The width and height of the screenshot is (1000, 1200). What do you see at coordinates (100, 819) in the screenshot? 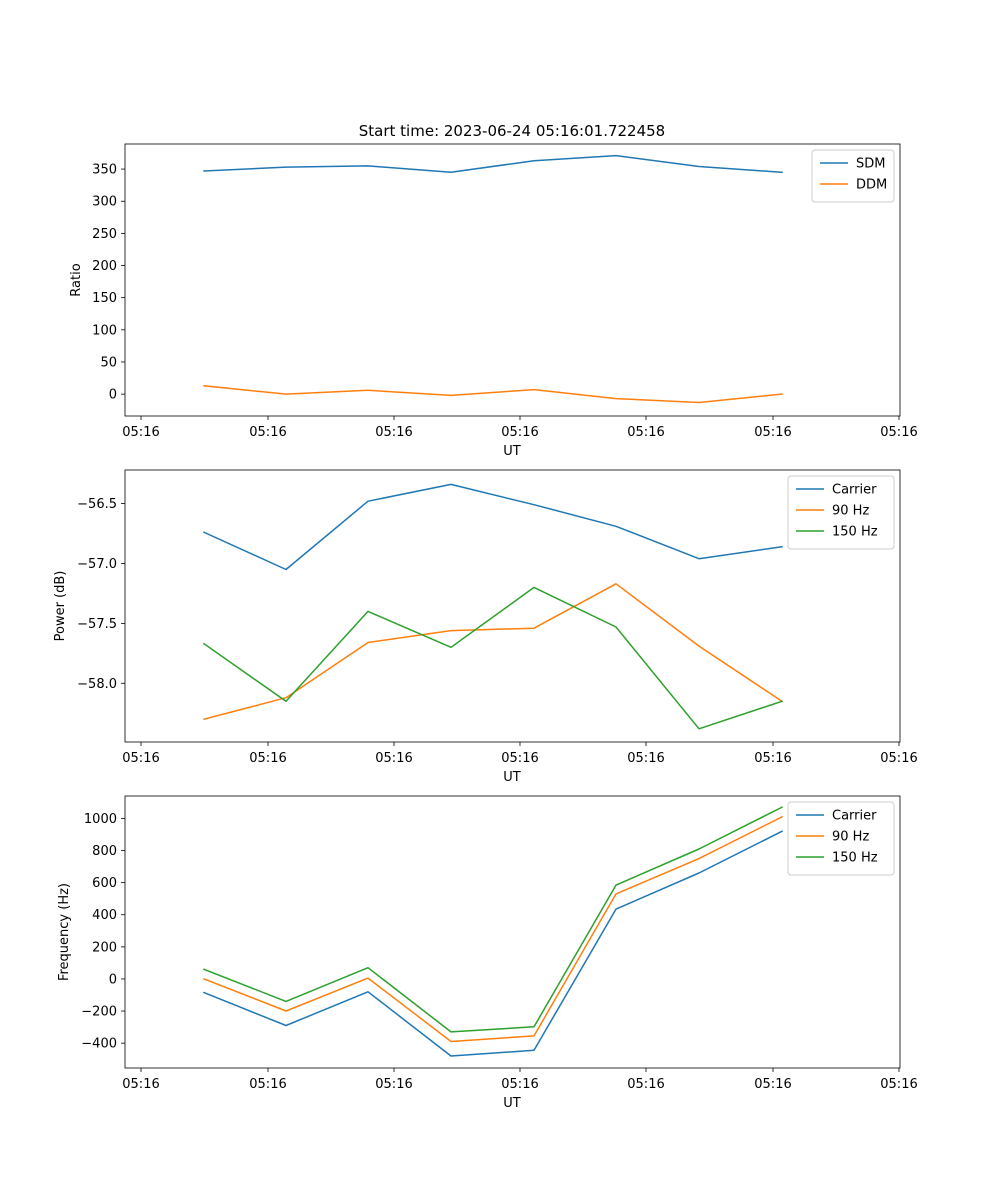
I see `y-tick-label: 1000` at bounding box center [100, 819].